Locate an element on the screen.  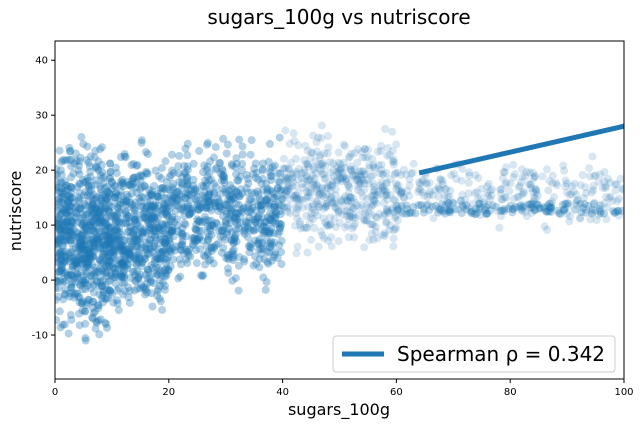
x-tick-label: 60 is located at coordinates (396, 392).